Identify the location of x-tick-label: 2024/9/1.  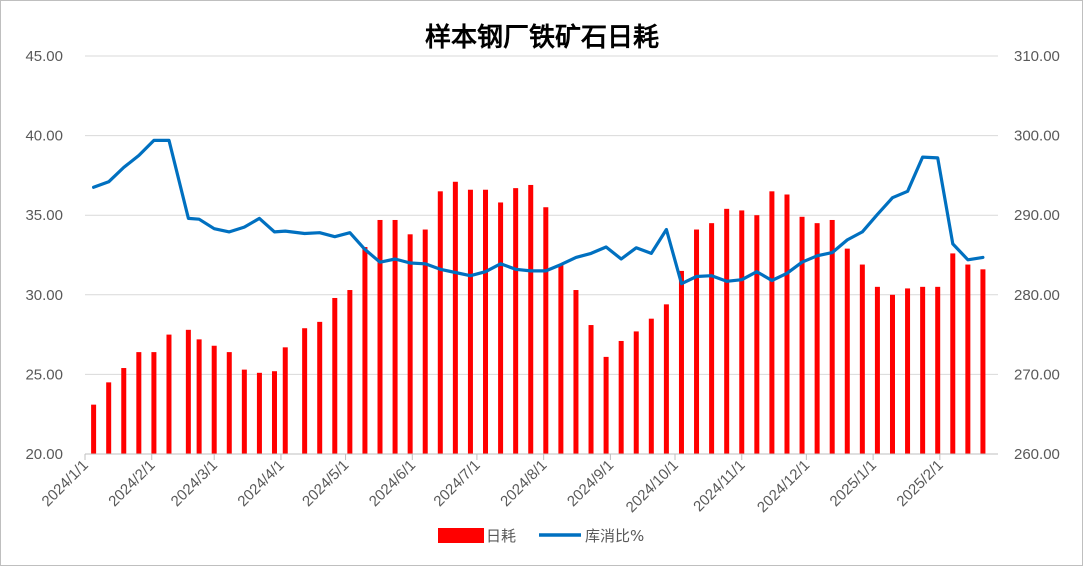
(590, 483).